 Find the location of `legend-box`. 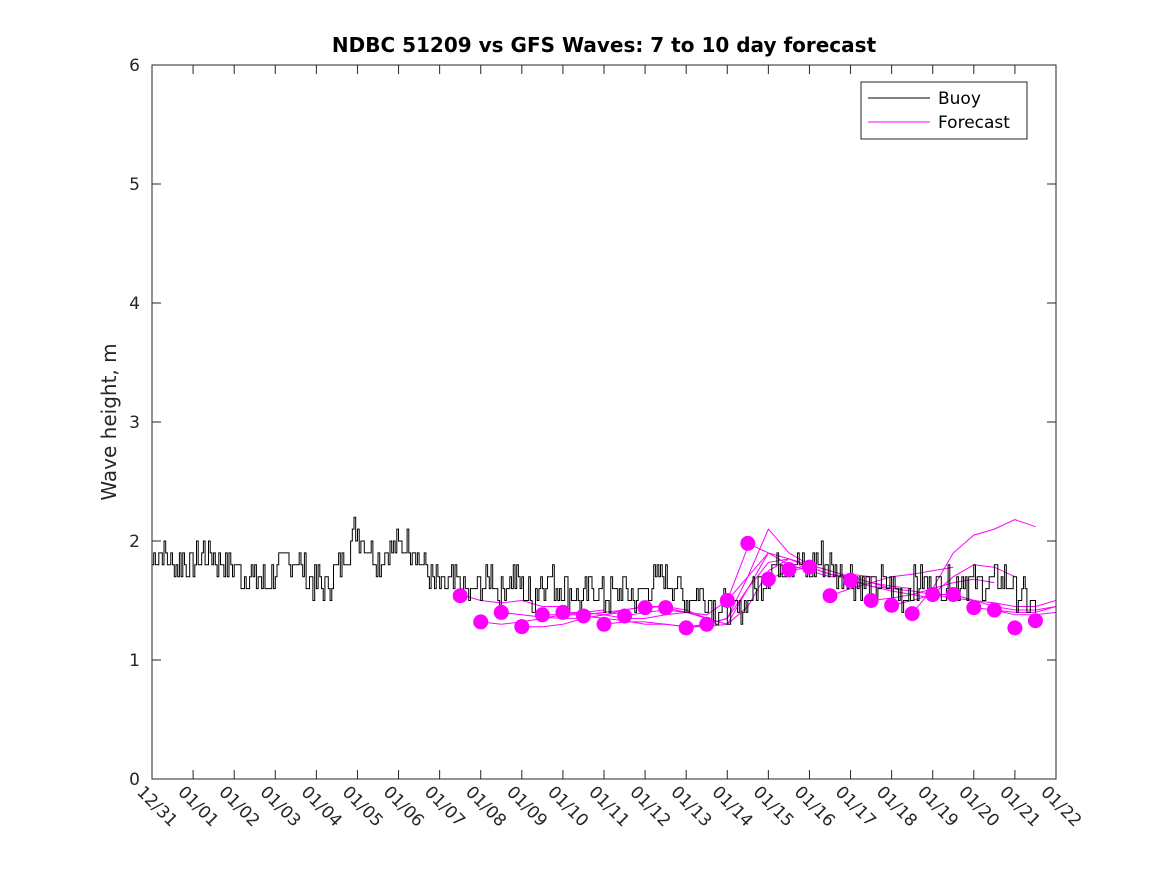

legend-box is located at coordinates (944, 110).